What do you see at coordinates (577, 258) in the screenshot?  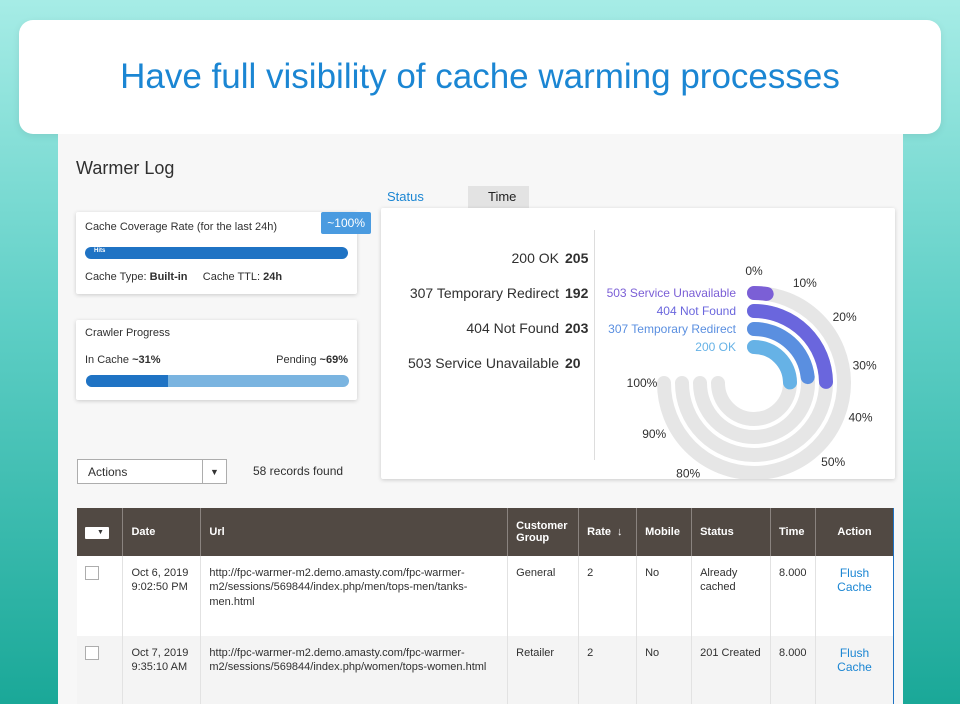 I see `status-code-count: 205` at bounding box center [577, 258].